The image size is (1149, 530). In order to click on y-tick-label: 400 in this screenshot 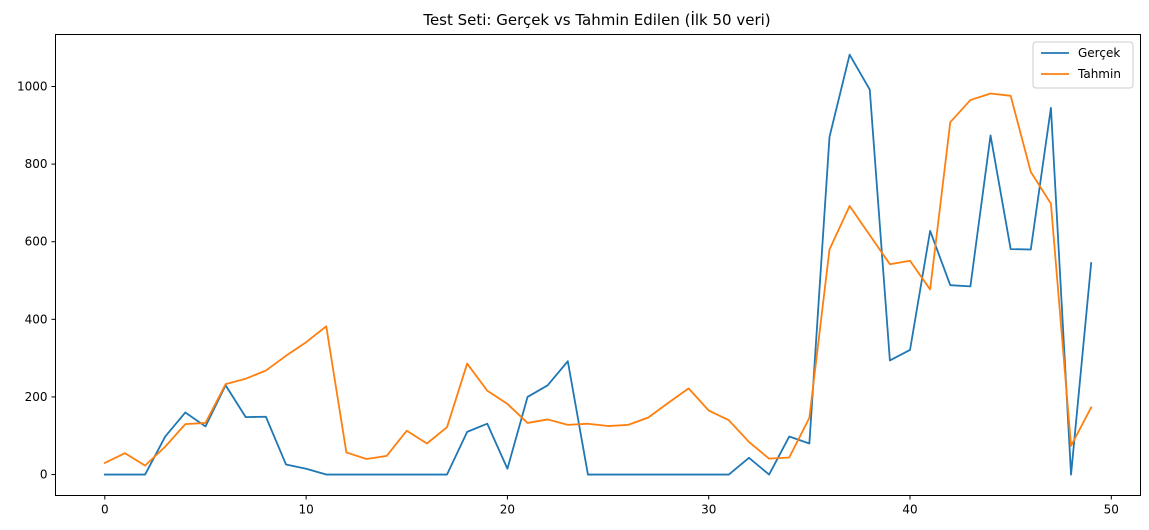, I will do `click(36, 319)`.